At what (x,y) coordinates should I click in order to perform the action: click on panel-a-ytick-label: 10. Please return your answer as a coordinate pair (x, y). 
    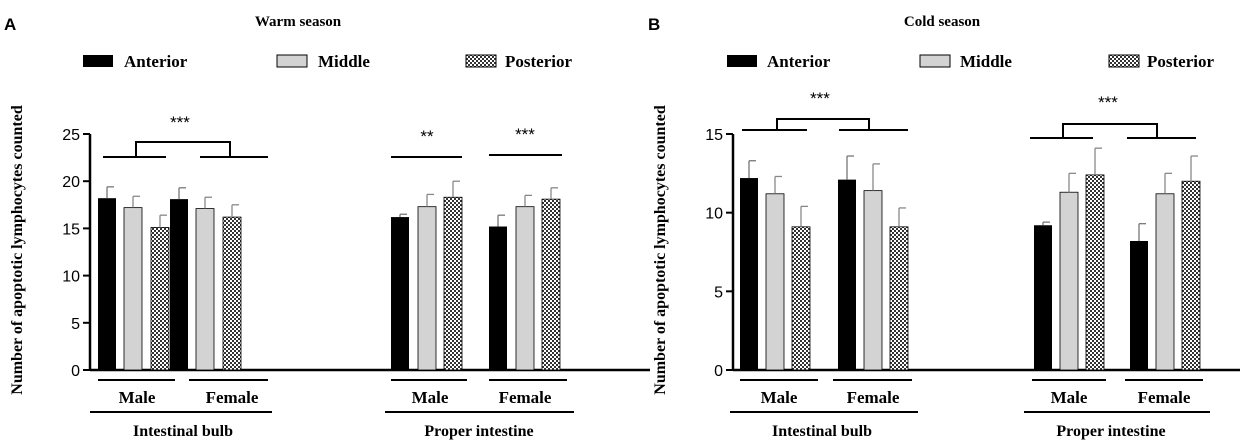
    Looking at the image, I should click on (71, 277).